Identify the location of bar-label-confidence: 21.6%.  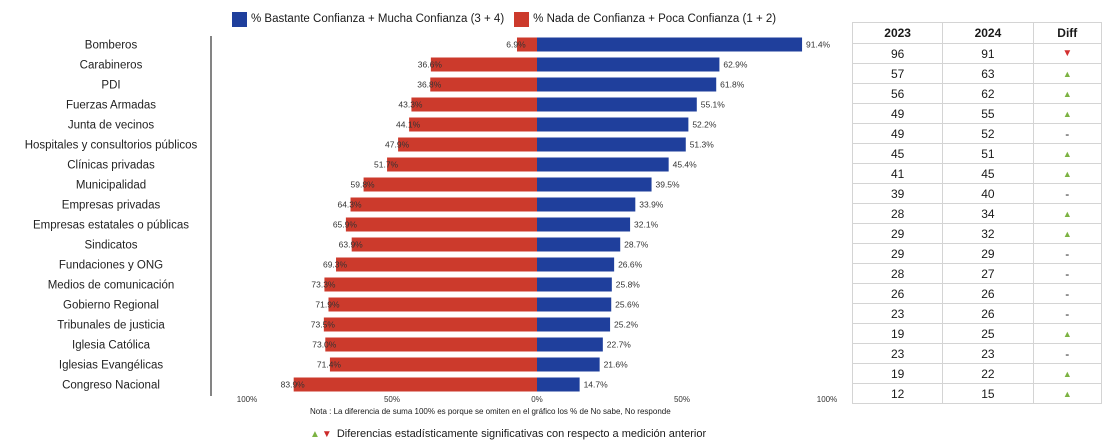
(616, 365).